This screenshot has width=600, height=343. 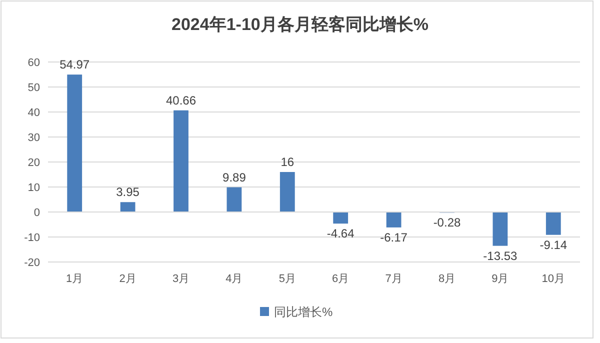 I want to click on y-tick-label: 40, so click(x=34, y=113).